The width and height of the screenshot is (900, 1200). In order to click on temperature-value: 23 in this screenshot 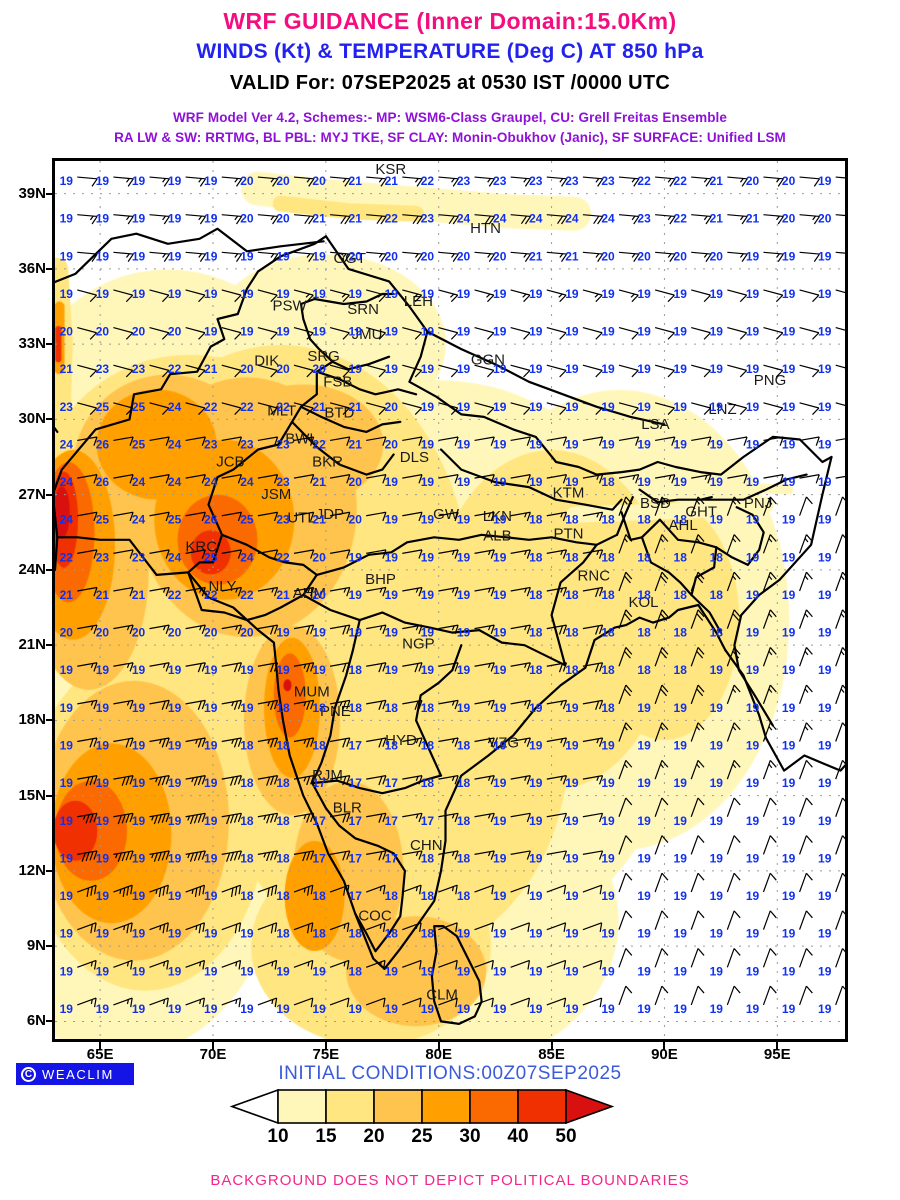, I will do `click(283, 482)`.